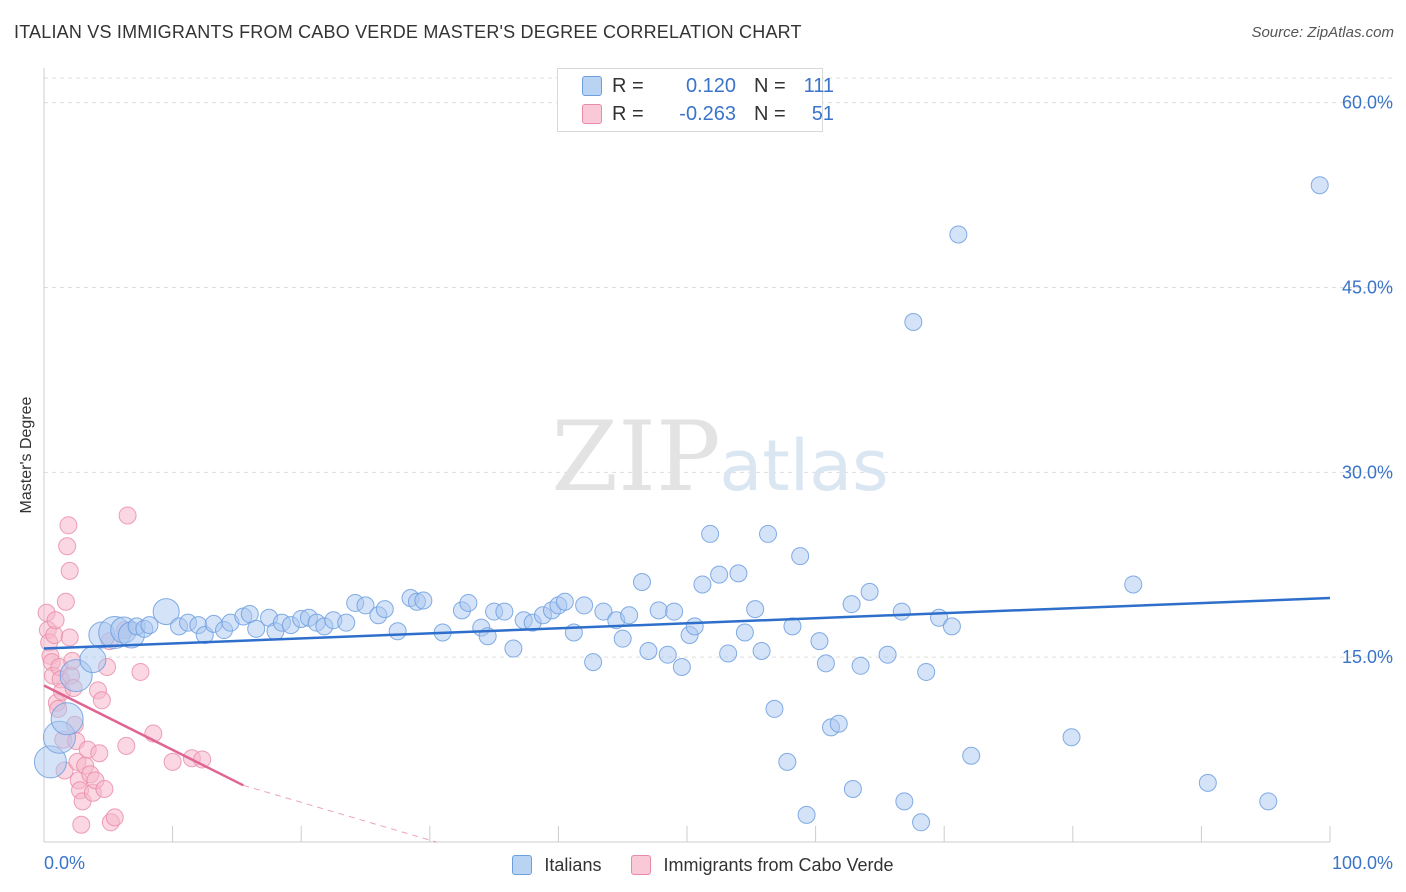 Image resolution: width=1406 pixels, height=892 pixels. Describe the element at coordinates (1367, 103) in the screenshot. I see `y-tick-label: 60.0%` at that location.